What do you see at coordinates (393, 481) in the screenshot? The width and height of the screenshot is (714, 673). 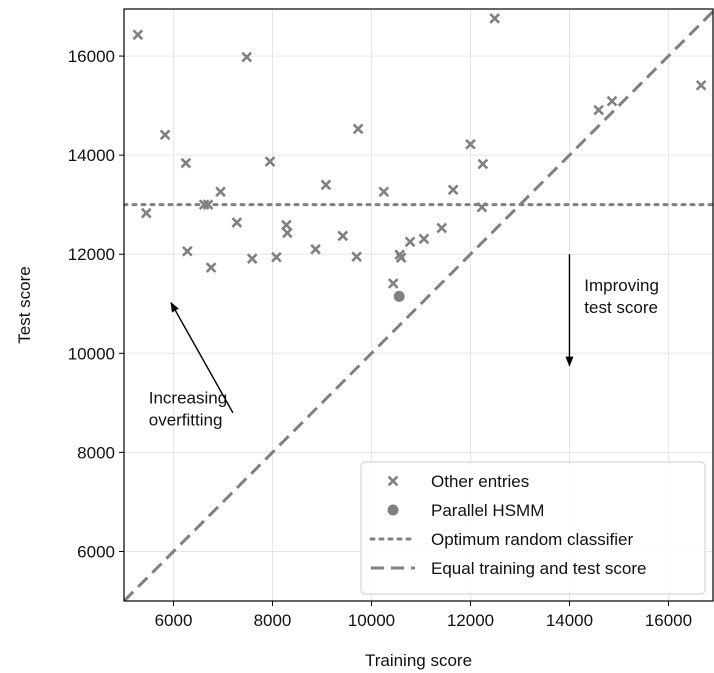 I see `legend-marker-x` at bounding box center [393, 481].